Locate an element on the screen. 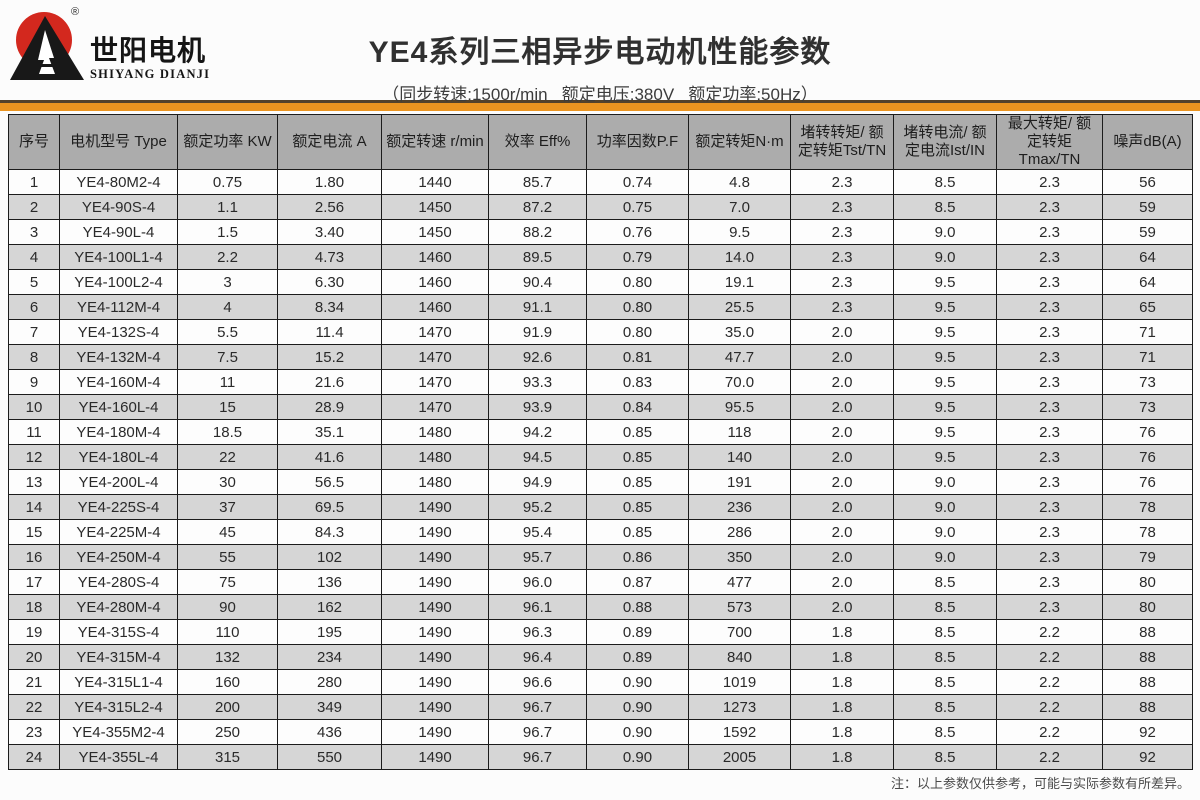 The height and width of the screenshot is (800, 1200). table-cell: 95.7 is located at coordinates (537, 557).